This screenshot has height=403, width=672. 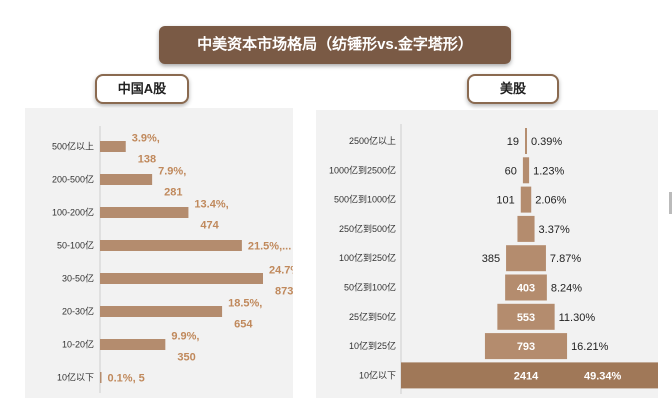 I want to click on china-pct-label: 13.4%,, so click(x=211, y=205).